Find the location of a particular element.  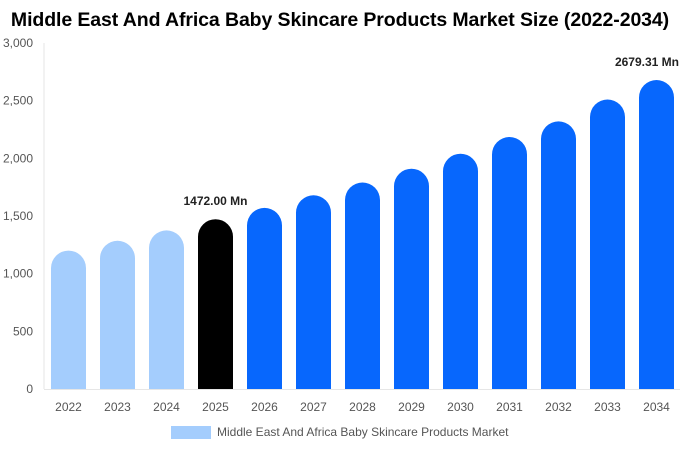

y-tick-label: 2,500 is located at coordinates (18, 101).